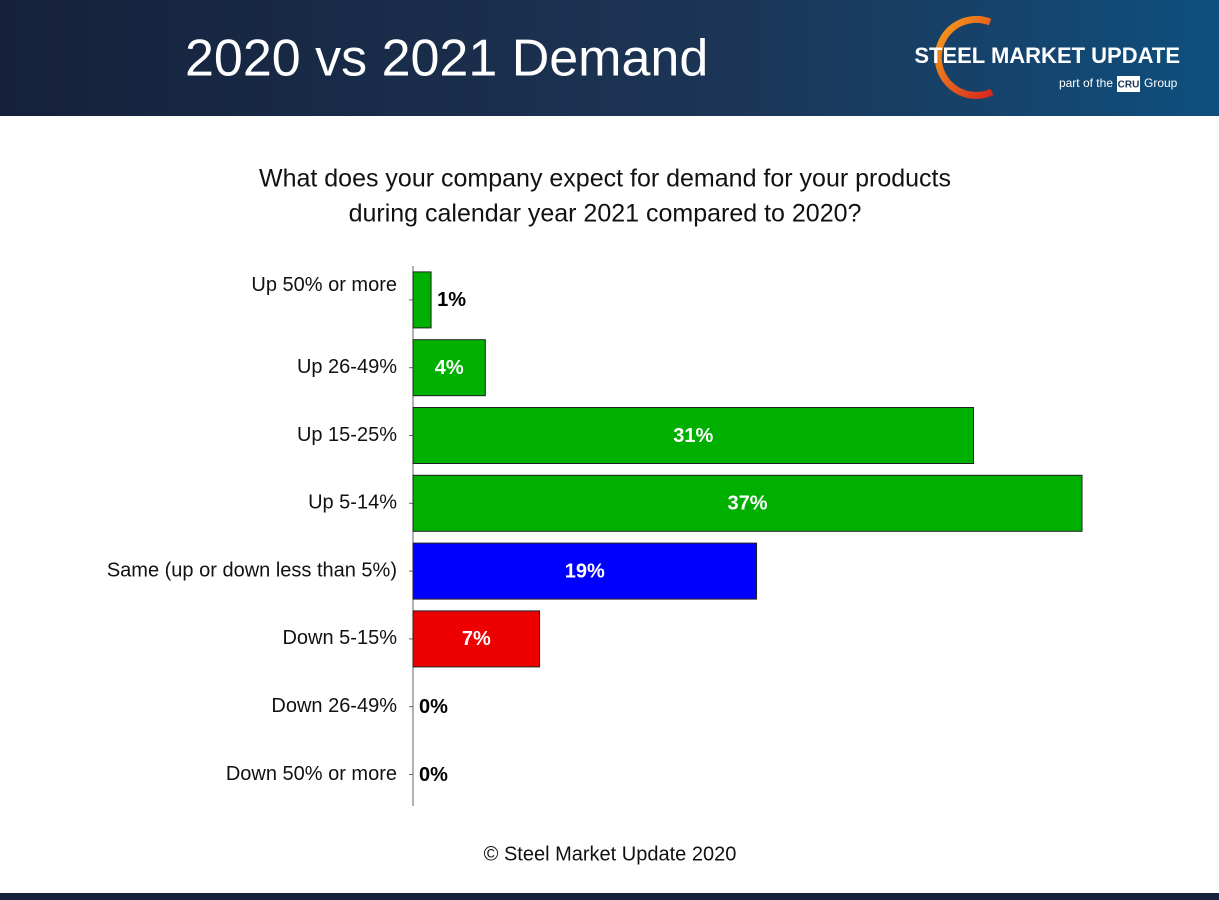 The width and height of the screenshot is (1219, 900). I want to click on category-label: Same (up or down less than 5%), so click(252, 570).